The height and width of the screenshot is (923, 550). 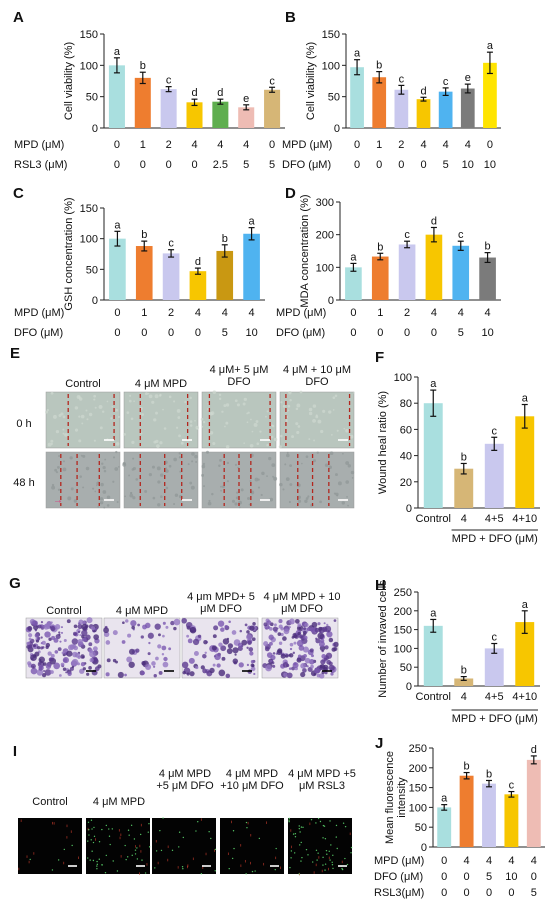 I want to click on panel-j-ytick-label-5: 250, so click(x=418, y=749).